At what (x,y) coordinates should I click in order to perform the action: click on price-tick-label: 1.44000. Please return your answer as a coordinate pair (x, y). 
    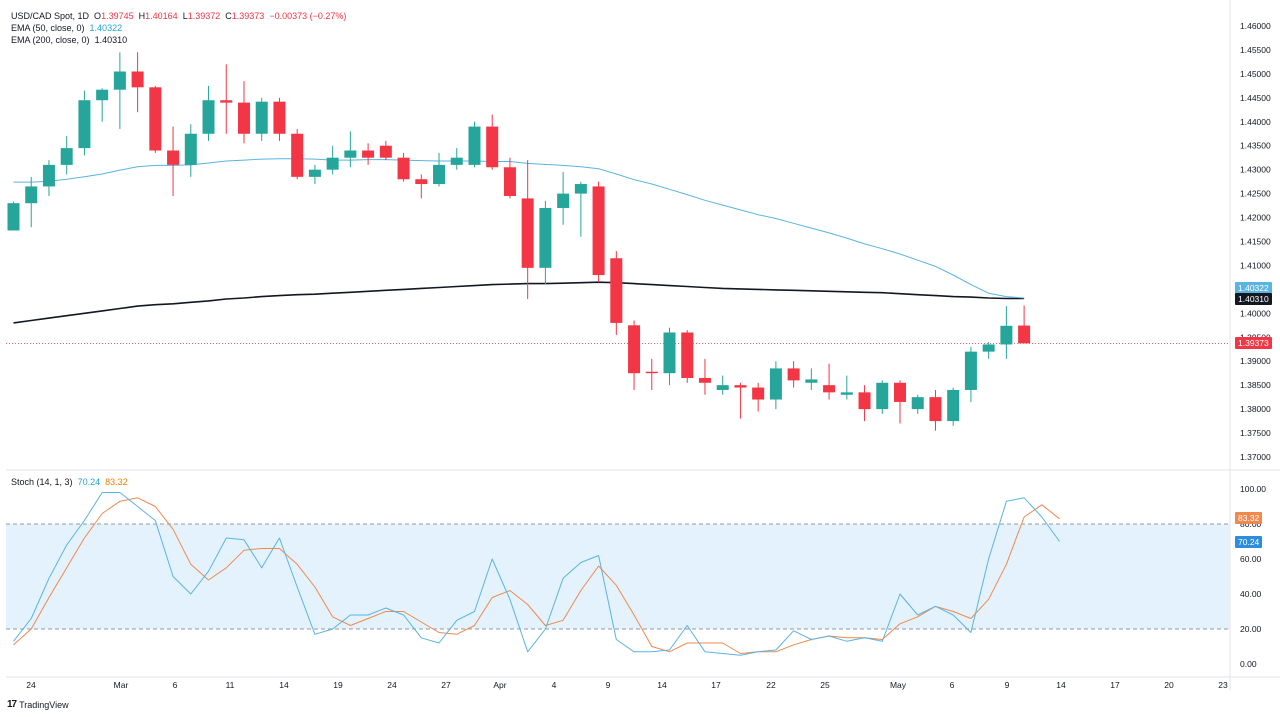
    Looking at the image, I should click on (1255, 122).